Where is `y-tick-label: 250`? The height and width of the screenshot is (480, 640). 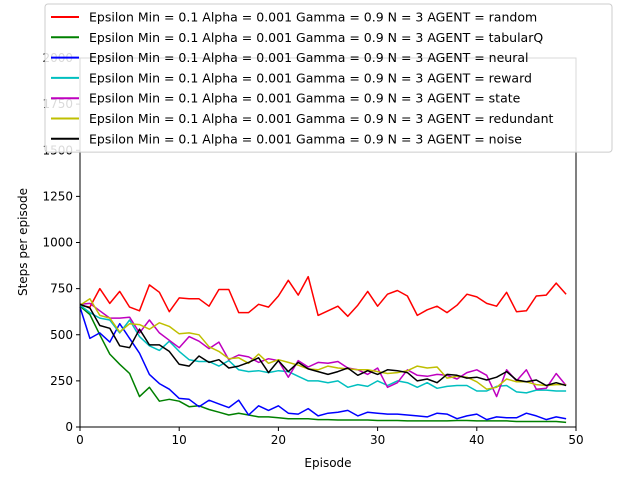 y-tick-label: 250 is located at coordinates (61, 381).